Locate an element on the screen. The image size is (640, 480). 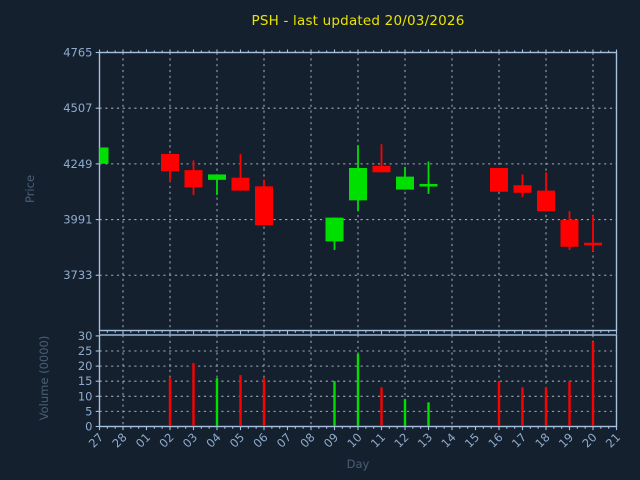
day-tick-label: 19 is located at coordinates (566, 440).